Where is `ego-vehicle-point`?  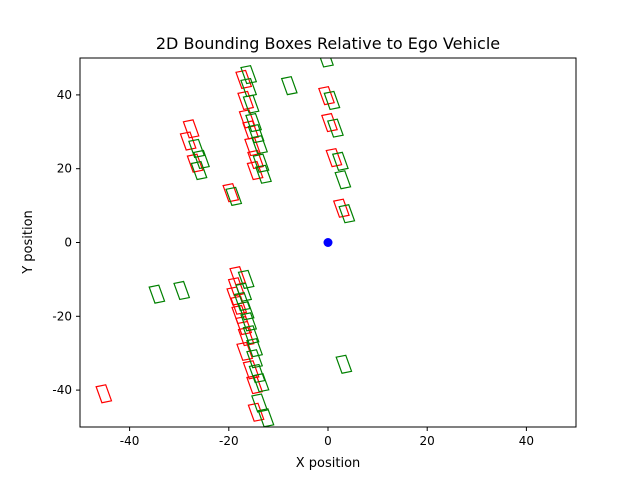
ego-vehicle-point is located at coordinates (328, 242).